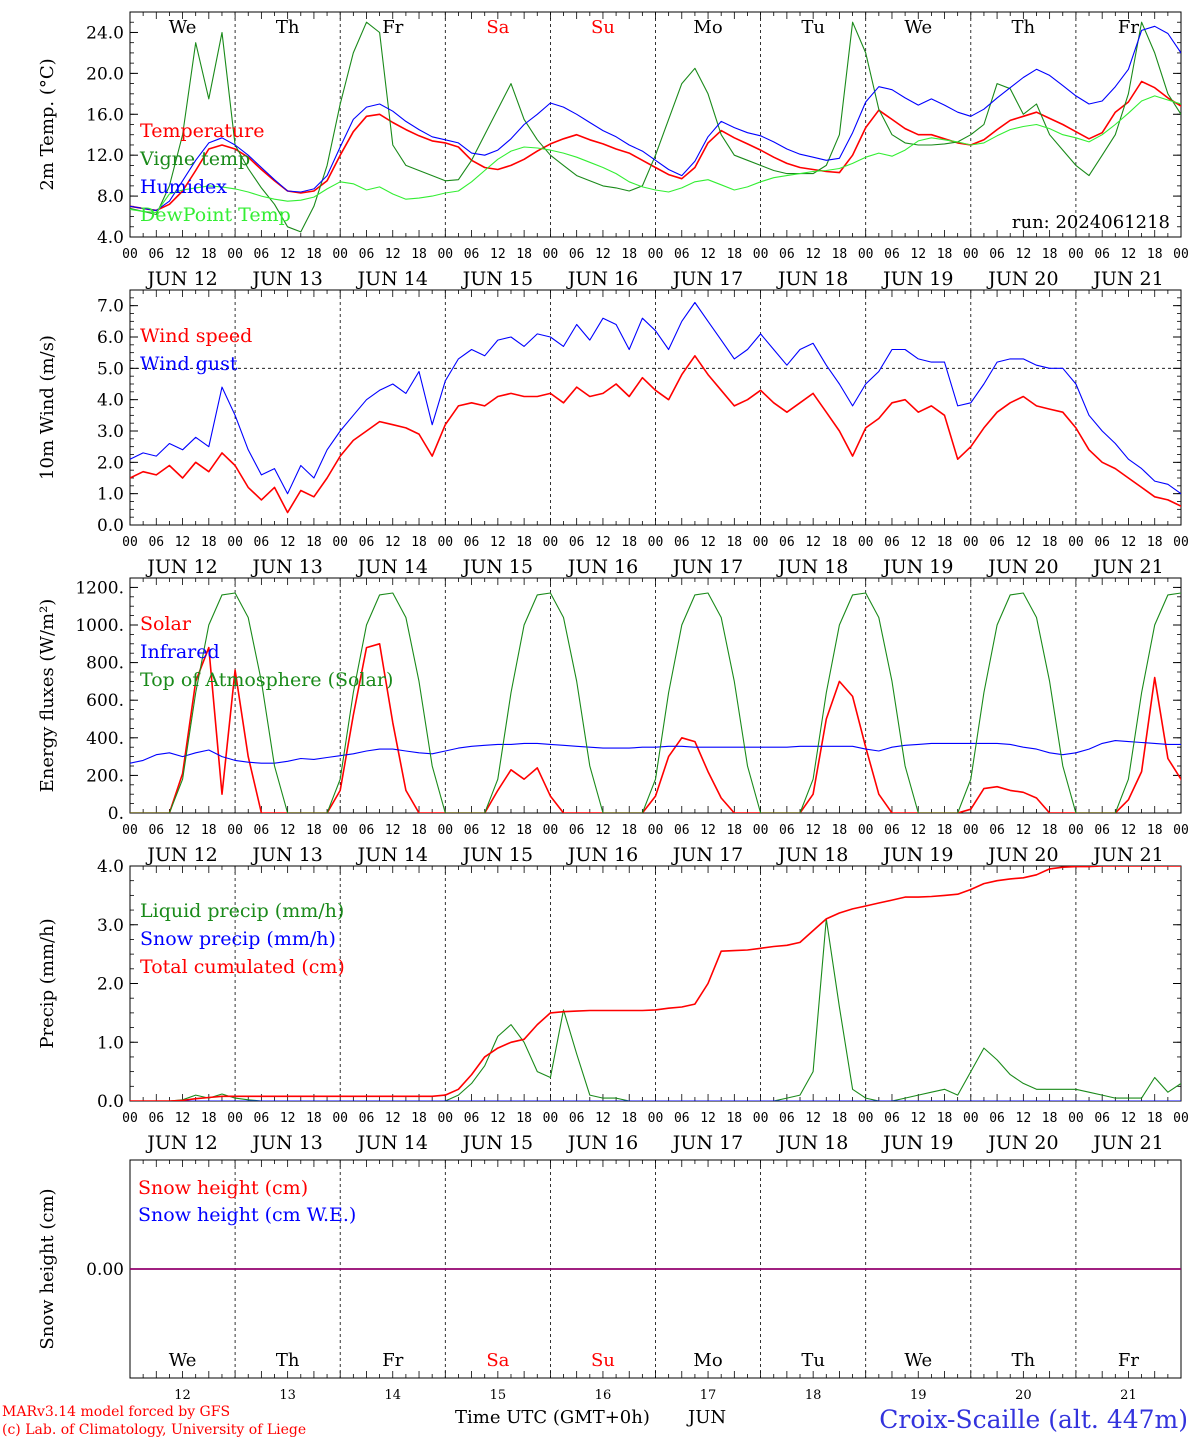 The width and height of the screenshot is (1194, 1440). What do you see at coordinates (110, 432) in the screenshot?
I see `y-tick-label: 3.0` at bounding box center [110, 432].